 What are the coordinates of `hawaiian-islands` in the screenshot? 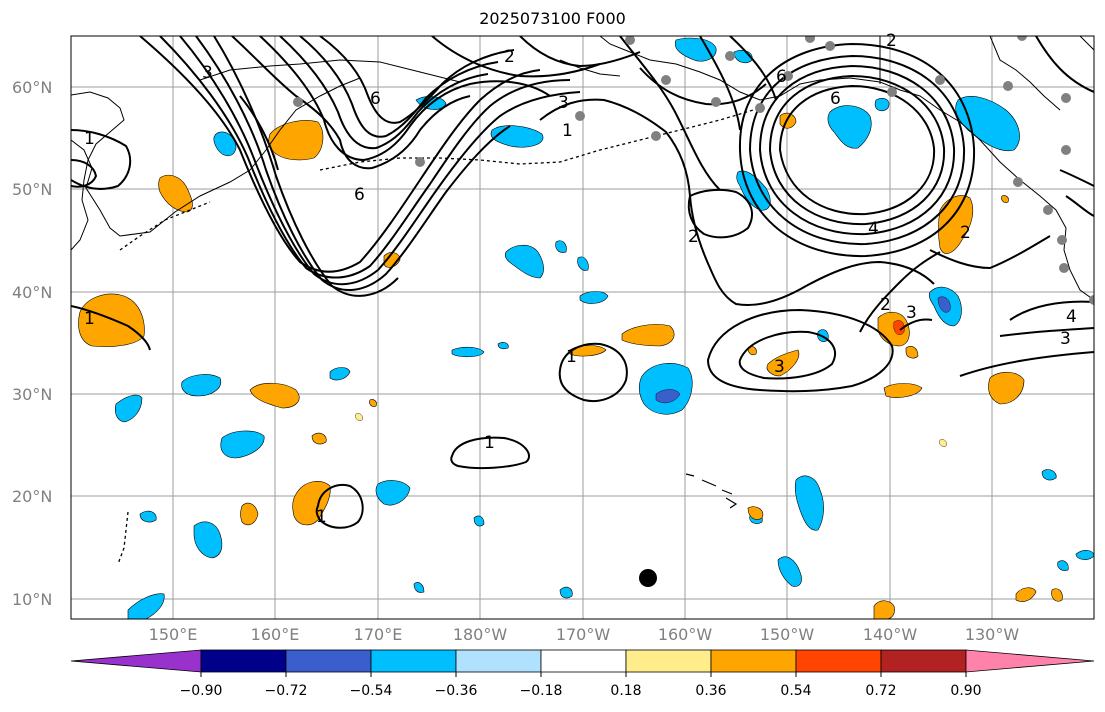 It's located at (711, 491).